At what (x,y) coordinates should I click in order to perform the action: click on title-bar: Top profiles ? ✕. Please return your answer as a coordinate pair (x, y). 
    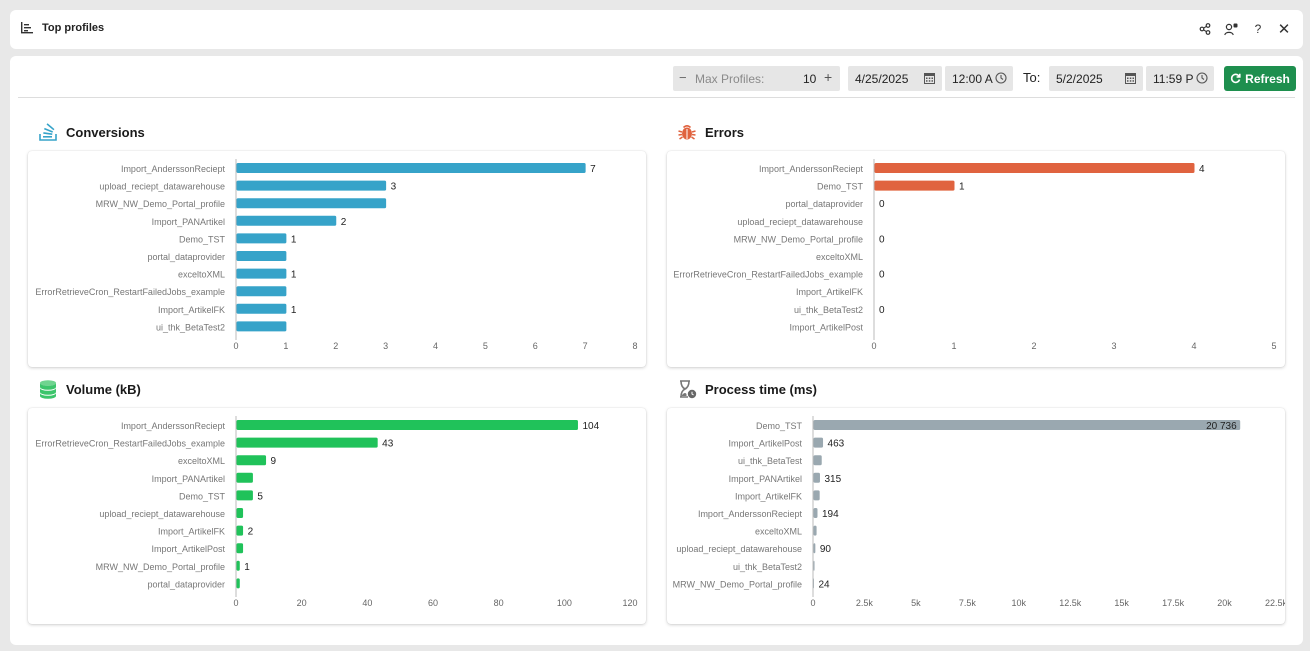
    Looking at the image, I should click on (656, 29).